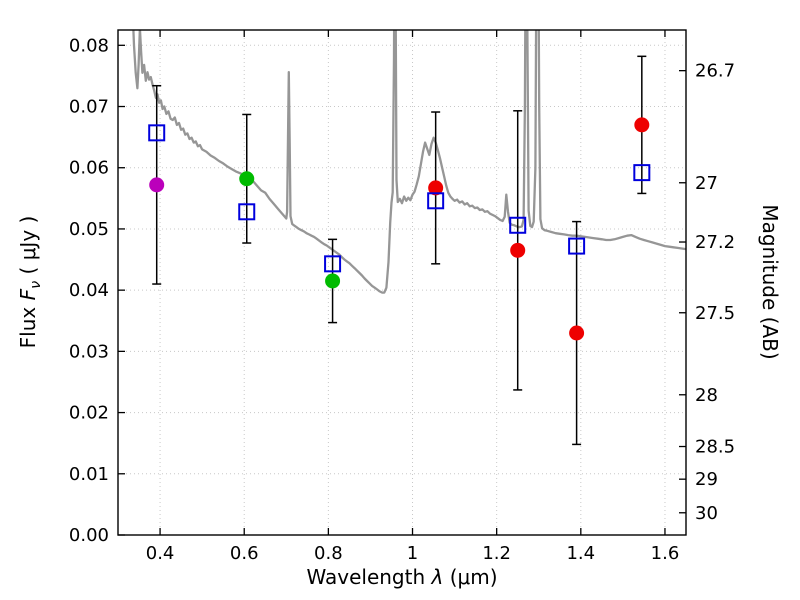 The height and width of the screenshot is (600, 800). I want to click on flux-tick-label: 0.07, so click(89, 107).